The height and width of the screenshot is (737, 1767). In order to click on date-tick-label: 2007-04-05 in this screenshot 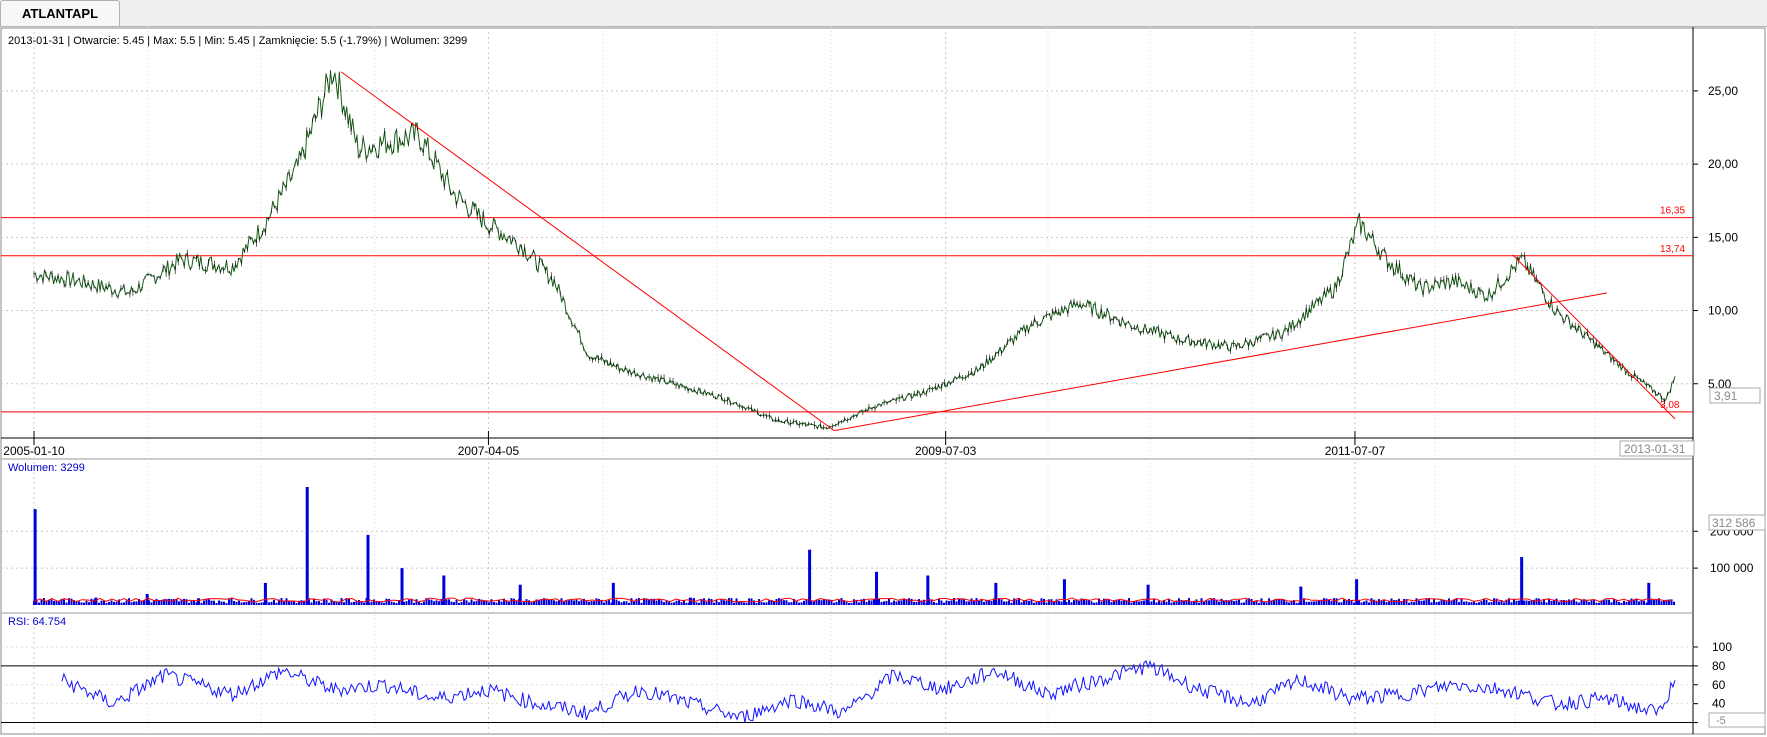, I will do `click(489, 451)`.